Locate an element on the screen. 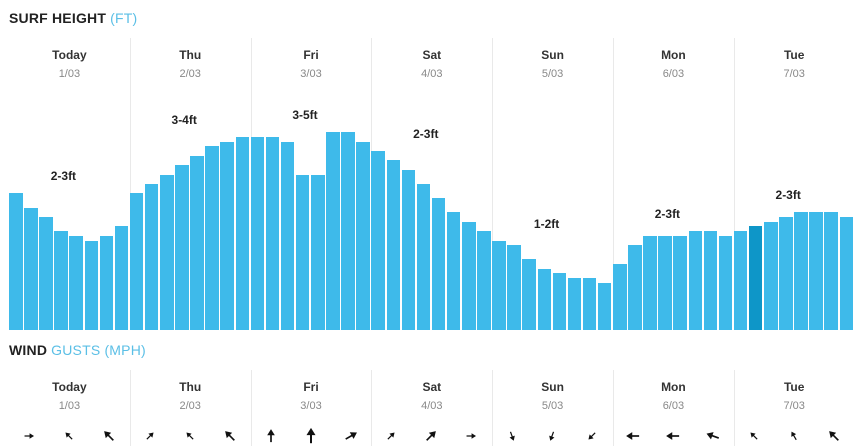  wind-day-name: Today is located at coordinates (69, 387).